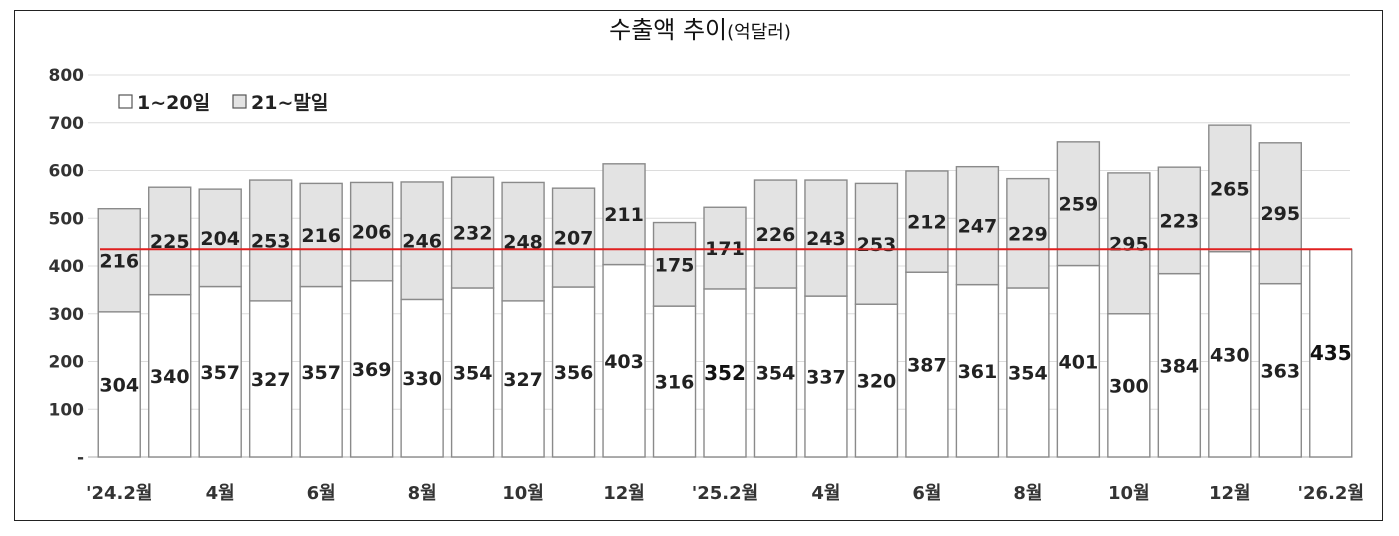 This screenshot has height=536, width=1399. Describe the element at coordinates (1129, 386) in the screenshot. I see `bar-label-1-20: 300` at that location.